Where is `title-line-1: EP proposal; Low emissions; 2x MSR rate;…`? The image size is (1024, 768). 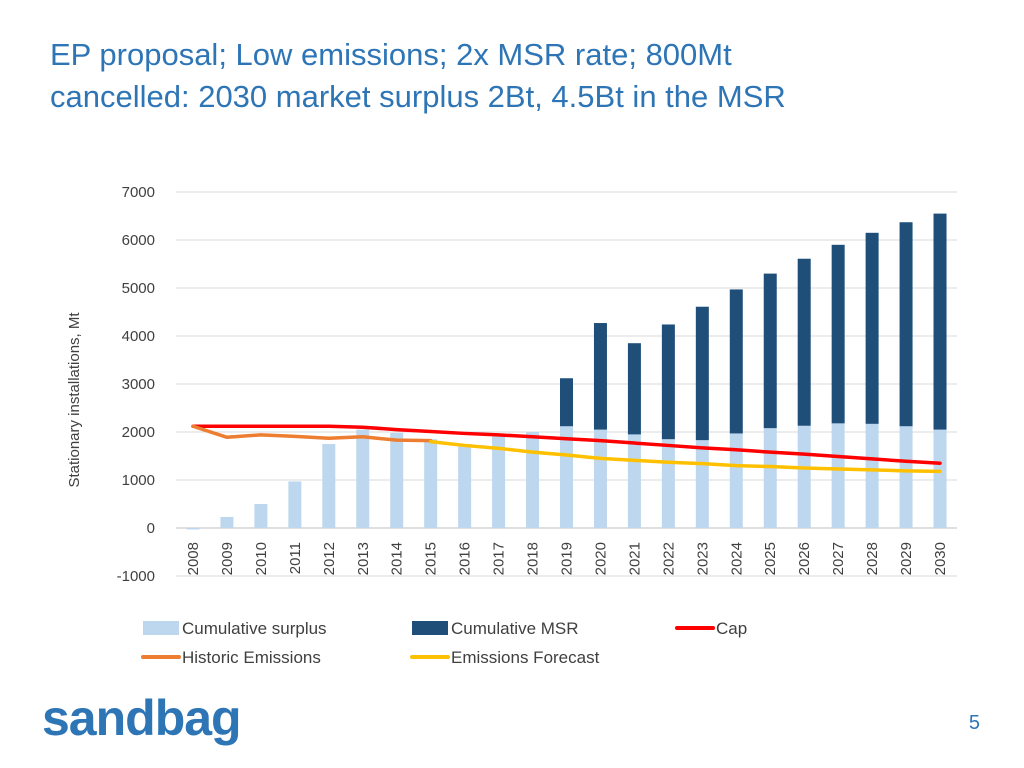
title-line-1: EP proposal; Low emissions; 2x MSR rate;… is located at coordinates (391, 54).